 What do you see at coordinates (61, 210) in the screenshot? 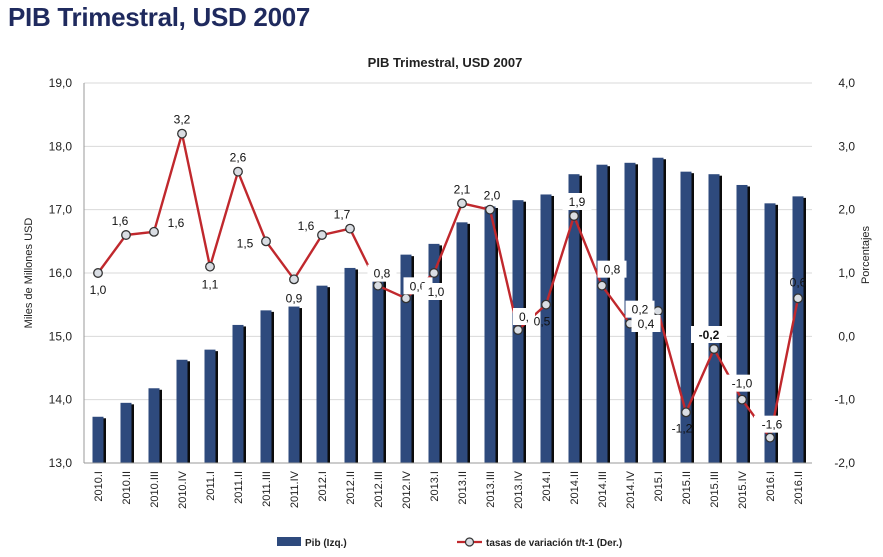
I see `y-tick-label: 17,0` at bounding box center [61, 210].